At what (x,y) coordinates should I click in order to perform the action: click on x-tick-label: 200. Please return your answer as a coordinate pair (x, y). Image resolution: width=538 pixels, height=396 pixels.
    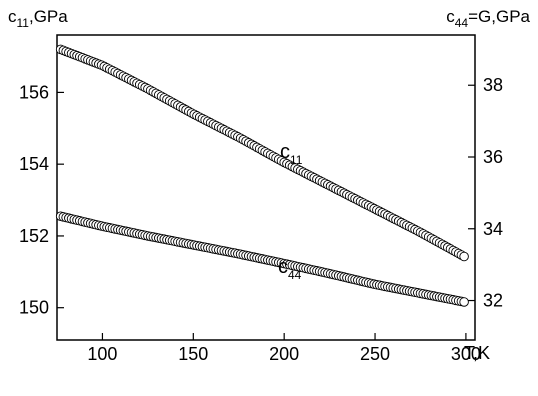
    Looking at the image, I should click on (284, 354).